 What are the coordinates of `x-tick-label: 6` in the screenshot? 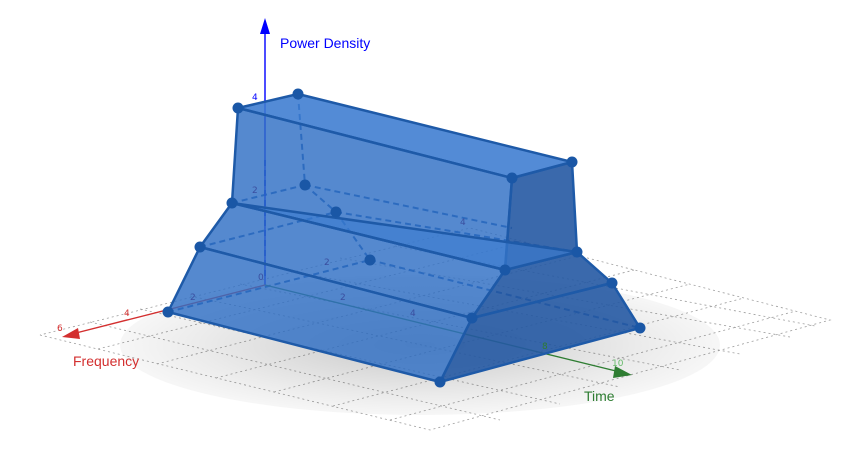 It's located at (60, 329).